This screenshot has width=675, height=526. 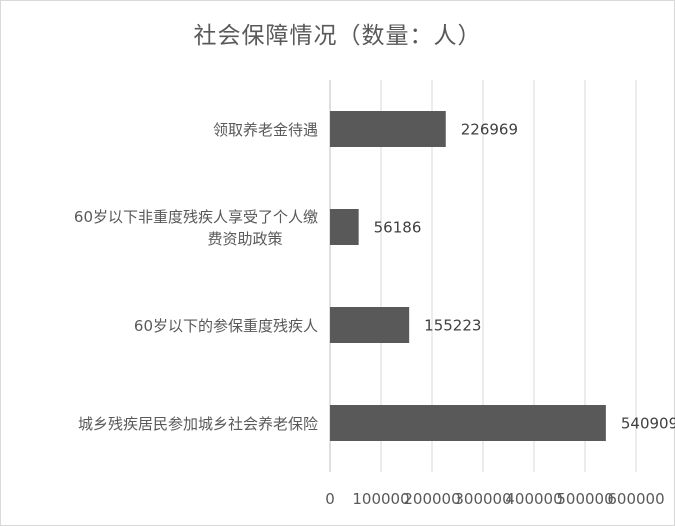 I want to click on x-tick-label: 100000, so click(x=380, y=499).